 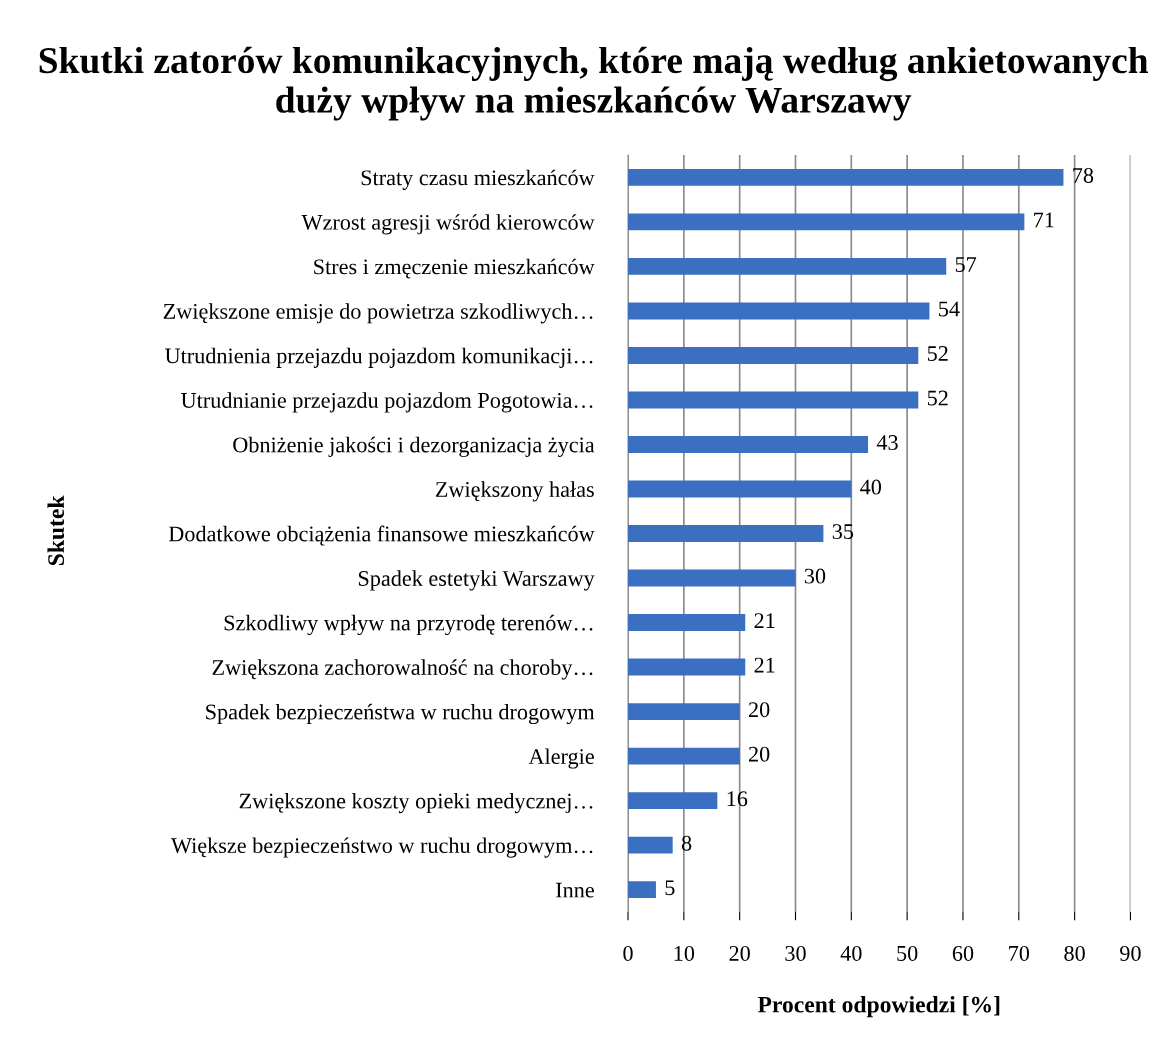 What do you see at coordinates (414, 446) in the screenshot?
I see `y-tick-label: Obniżenie jakości i dezorganizacja życia` at bounding box center [414, 446].